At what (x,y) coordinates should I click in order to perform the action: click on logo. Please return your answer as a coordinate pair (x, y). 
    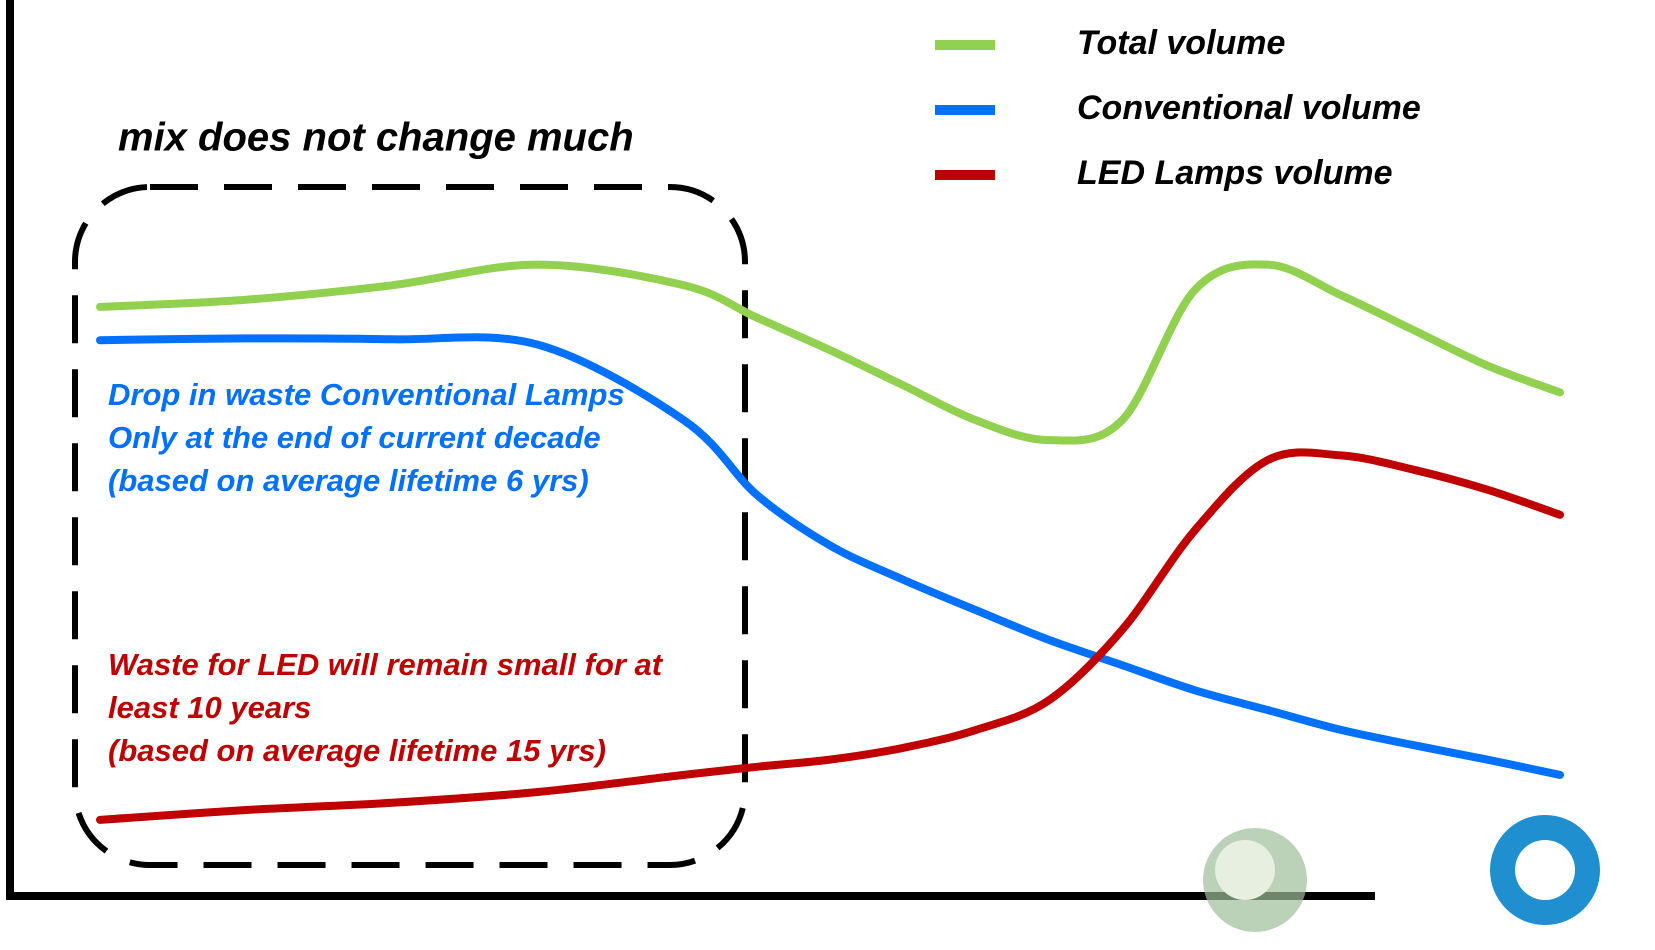
    Looking at the image, I should click on (1401, 873).